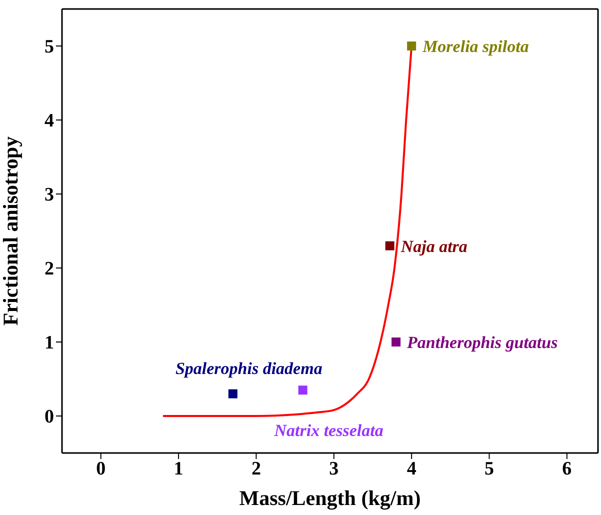 The width and height of the screenshot is (601, 515). Describe the element at coordinates (256, 469) in the screenshot. I see `x-tick-label: 2` at that location.